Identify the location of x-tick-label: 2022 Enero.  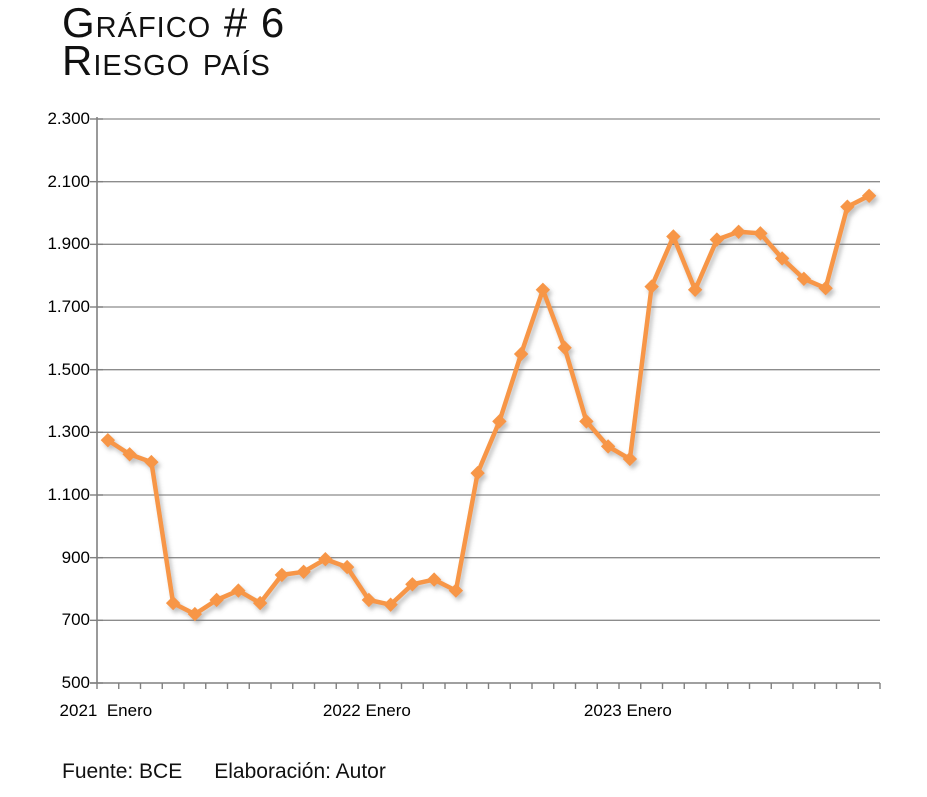
(366, 710).